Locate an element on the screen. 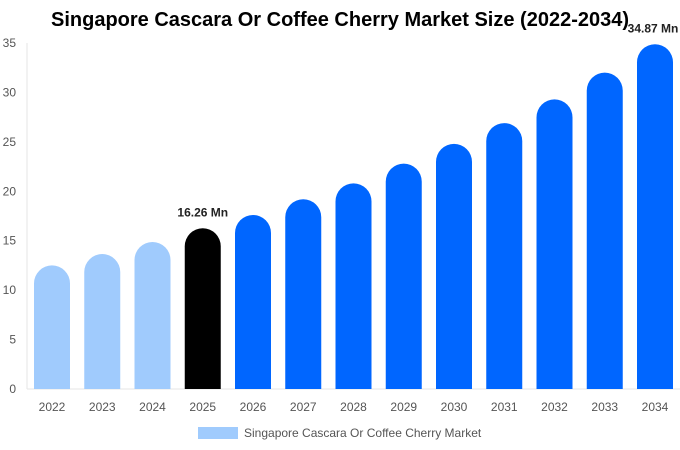 This screenshot has width=680, height=450. data-label: 34.87 Mn is located at coordinates (653, 28).